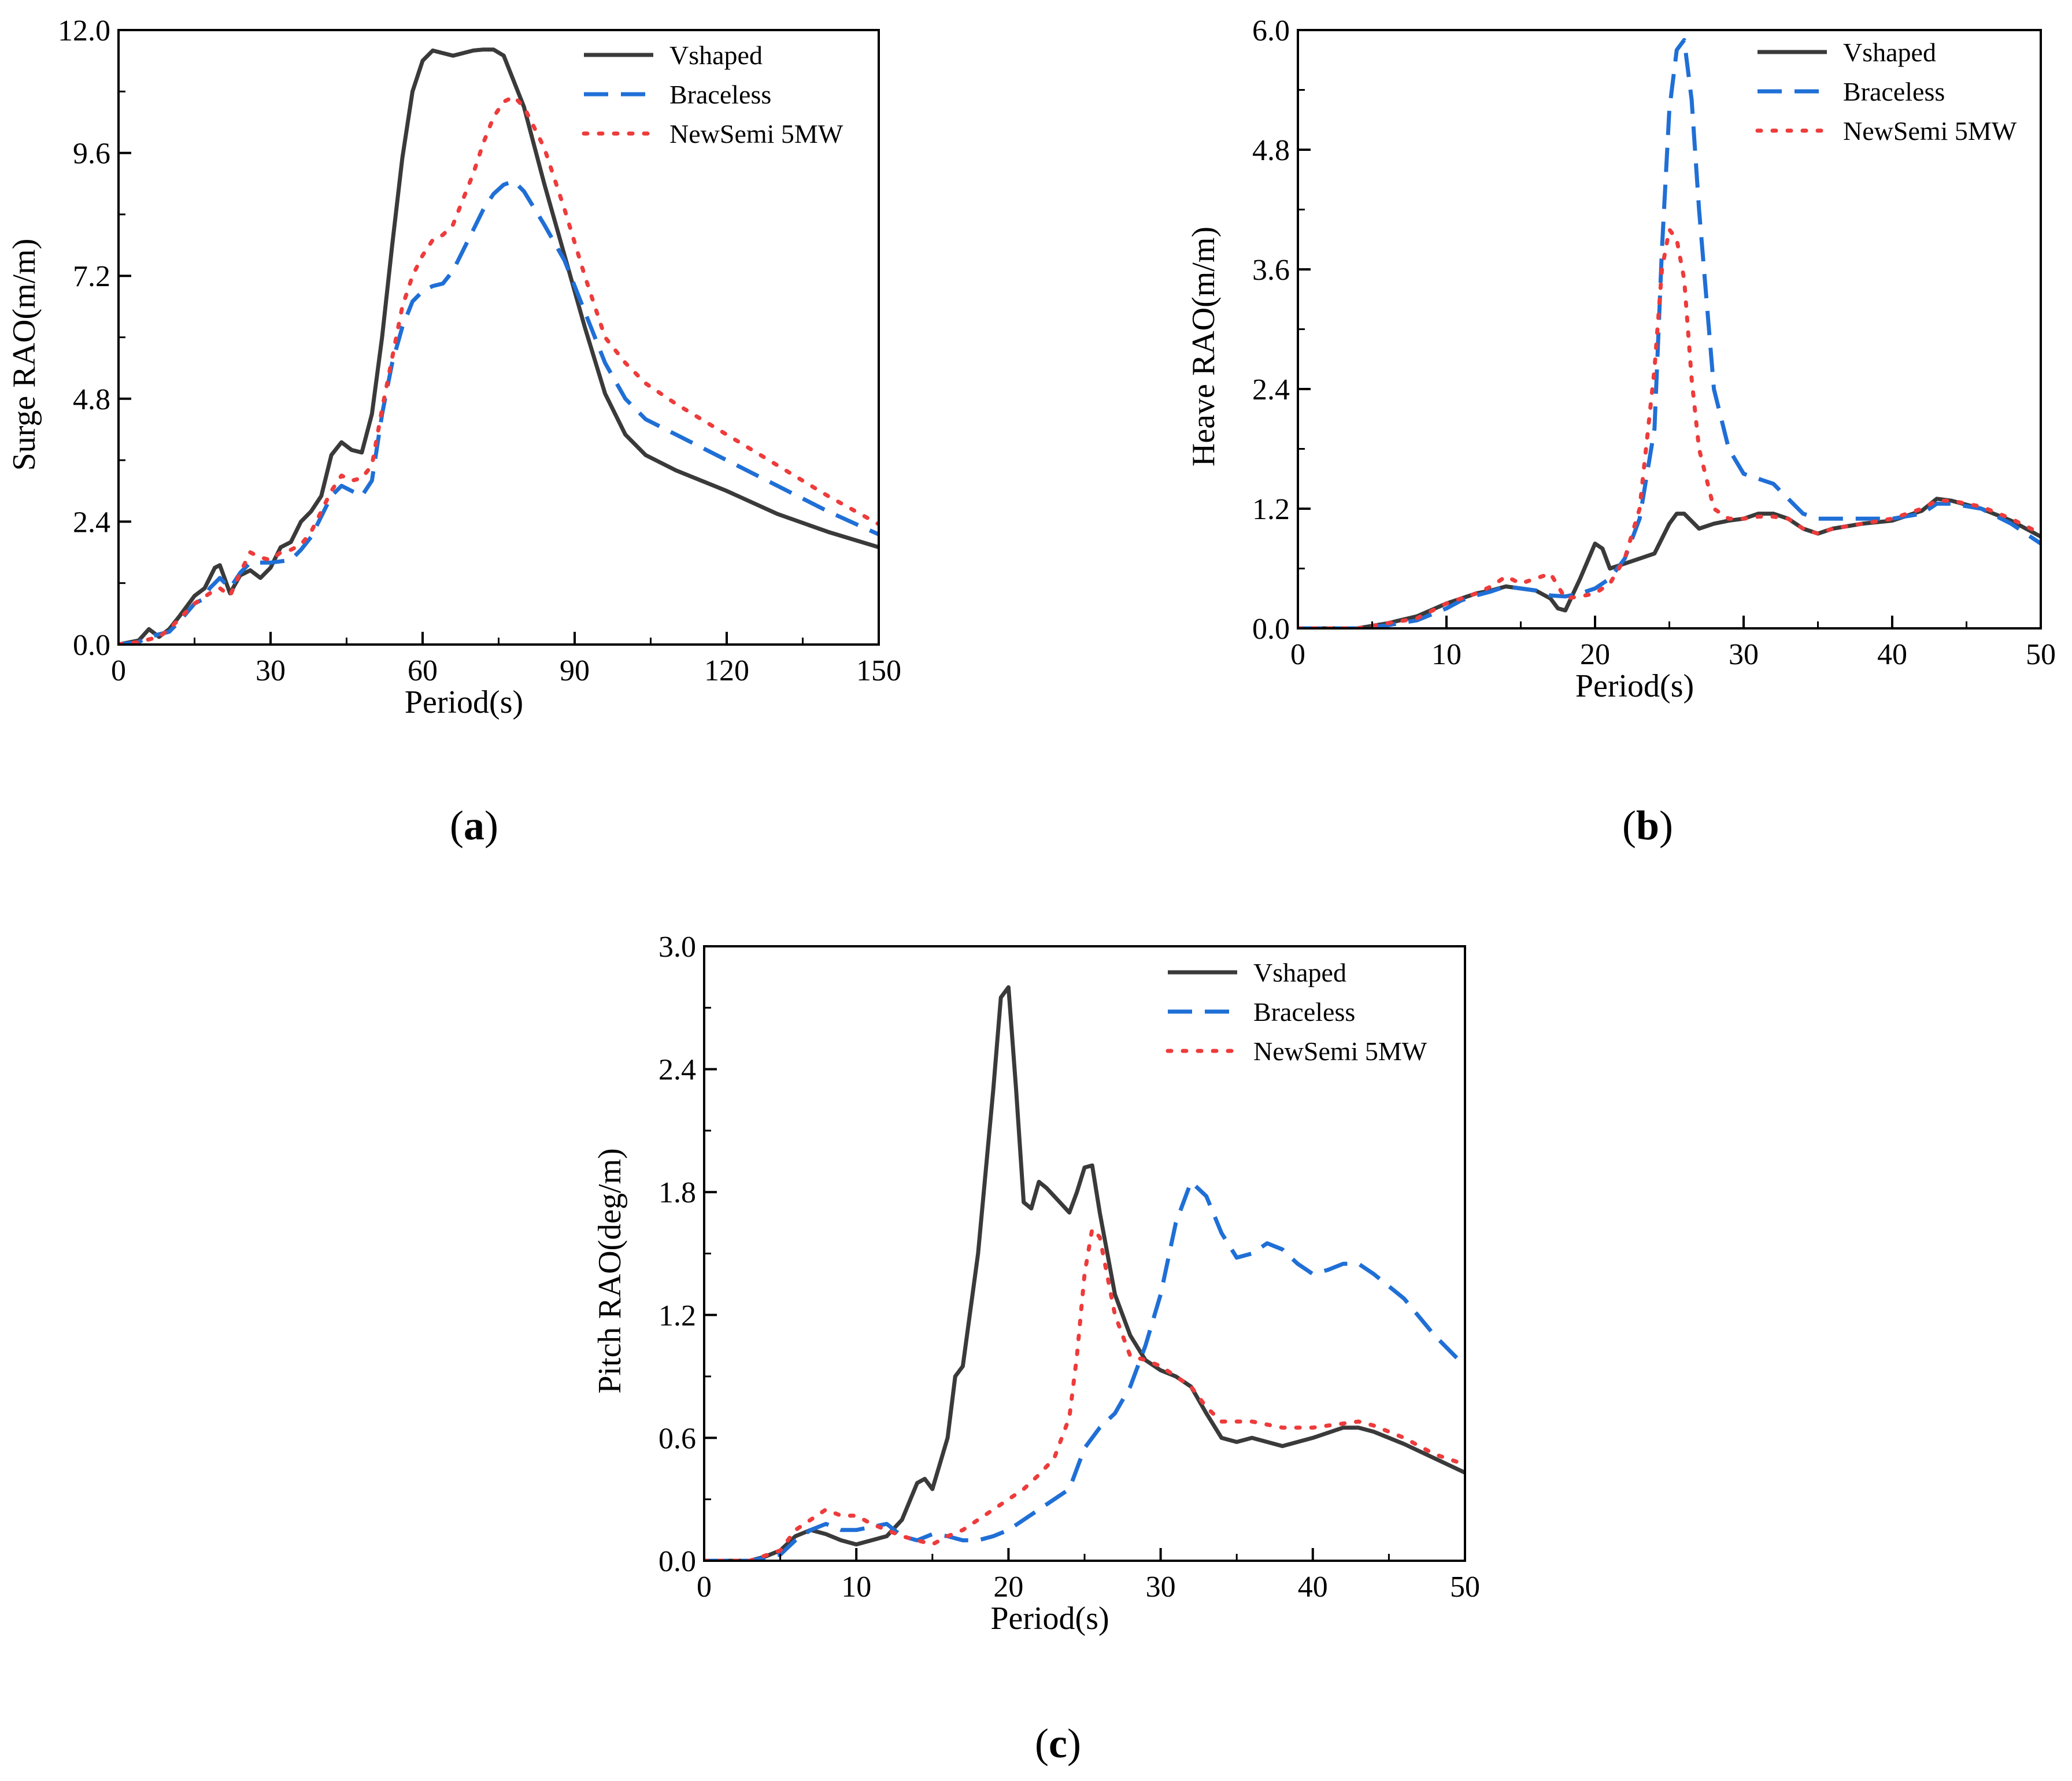  I want to click on x-tick-label: 150, so click(879, 670).